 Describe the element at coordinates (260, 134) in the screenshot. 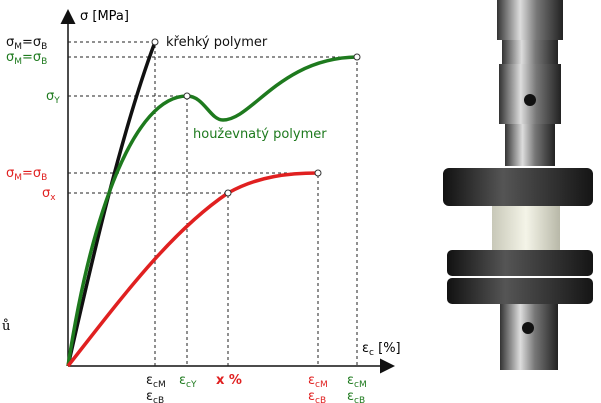

I see `ductile-label: houževnatý polymer` at that location.